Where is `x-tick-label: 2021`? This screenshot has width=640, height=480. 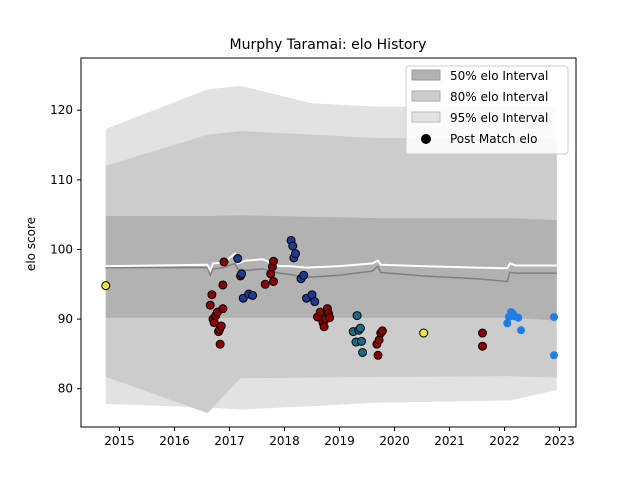
x-tick-label: 2021 is located at coordinates (449, 441).